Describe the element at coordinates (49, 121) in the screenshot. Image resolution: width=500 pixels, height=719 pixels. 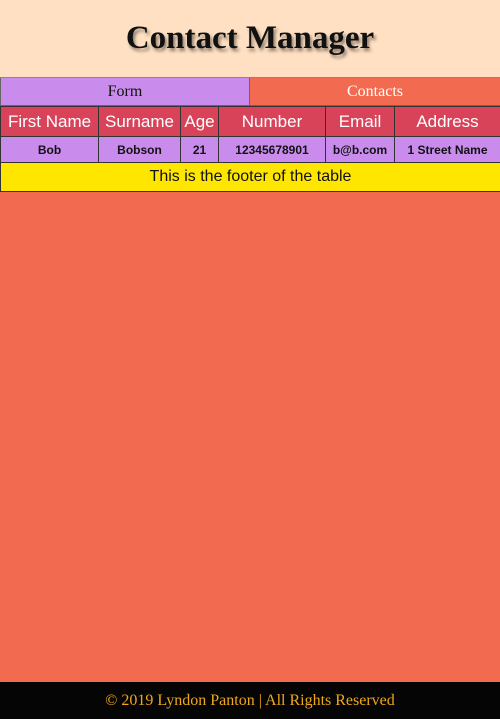
I see `column-header-first-name: First Name` at that location.